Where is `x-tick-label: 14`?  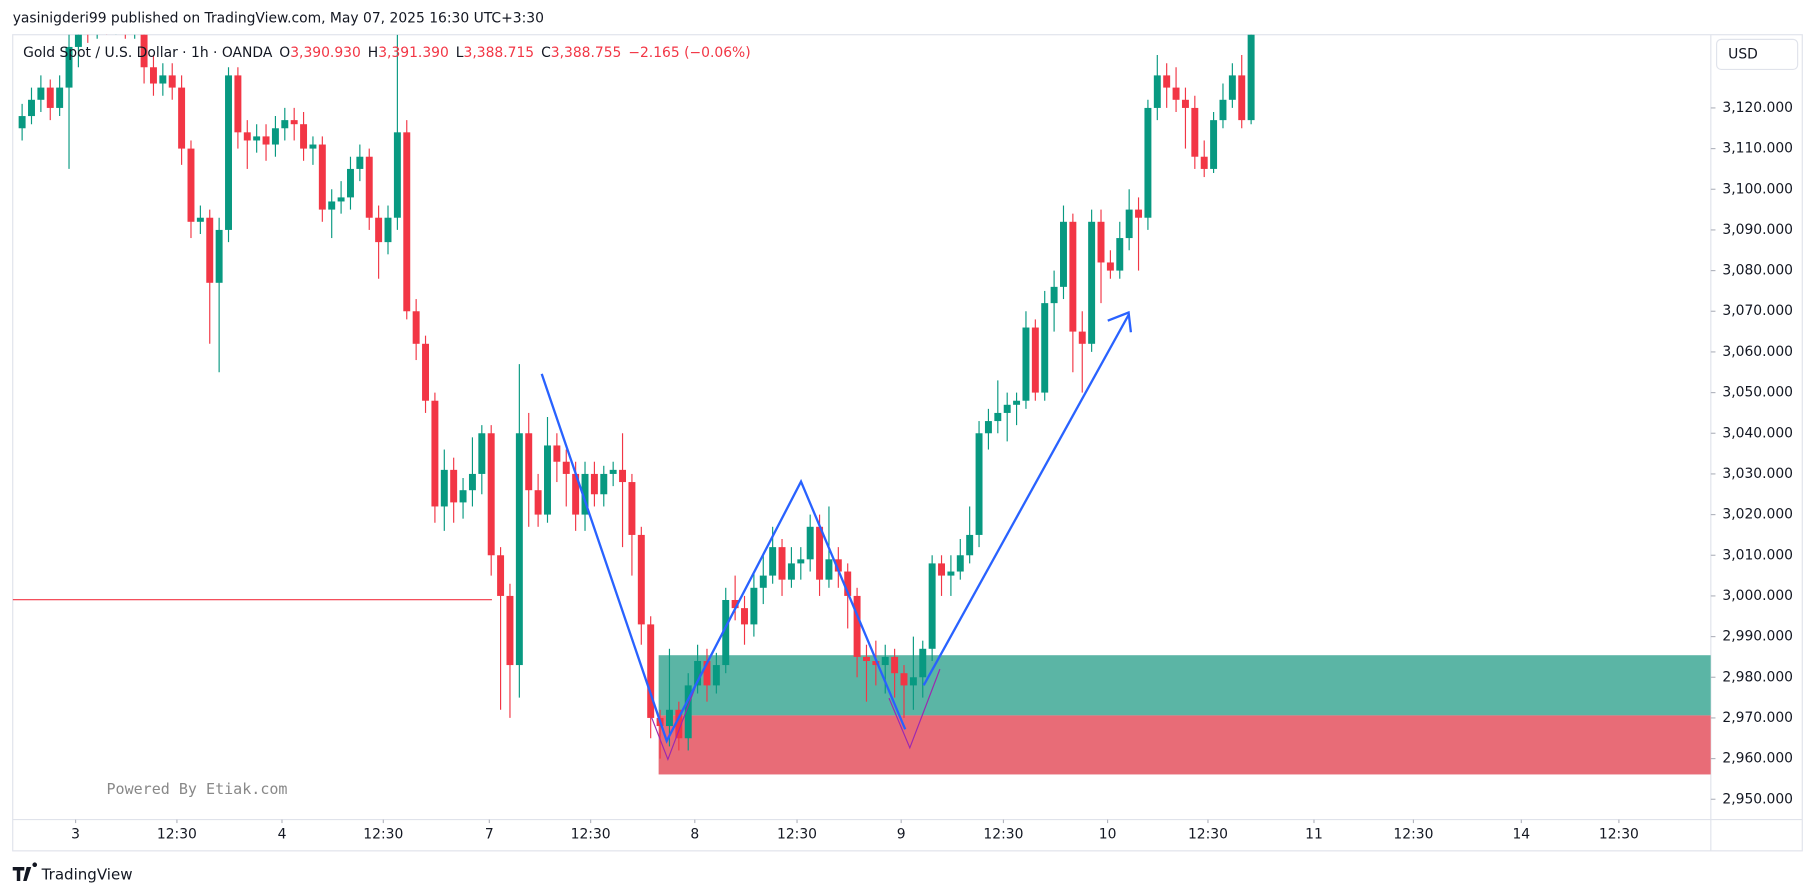 x-tick-label: 14 is located at coordinates (1521, 835).